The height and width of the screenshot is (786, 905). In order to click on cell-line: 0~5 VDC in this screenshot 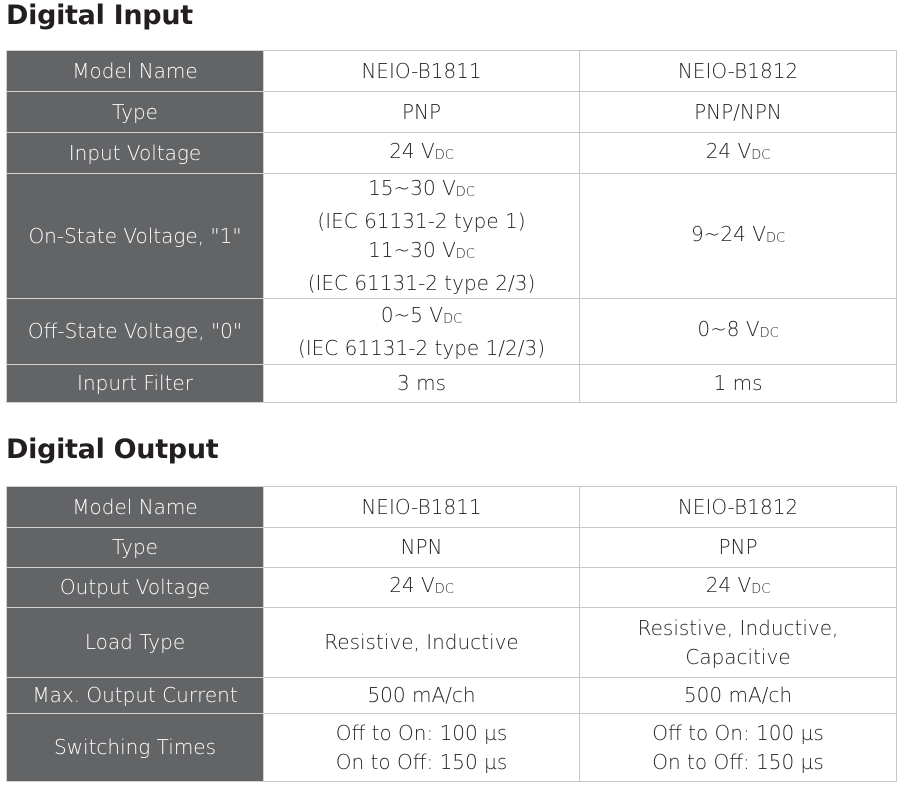, I will do `click(421, 317)`.